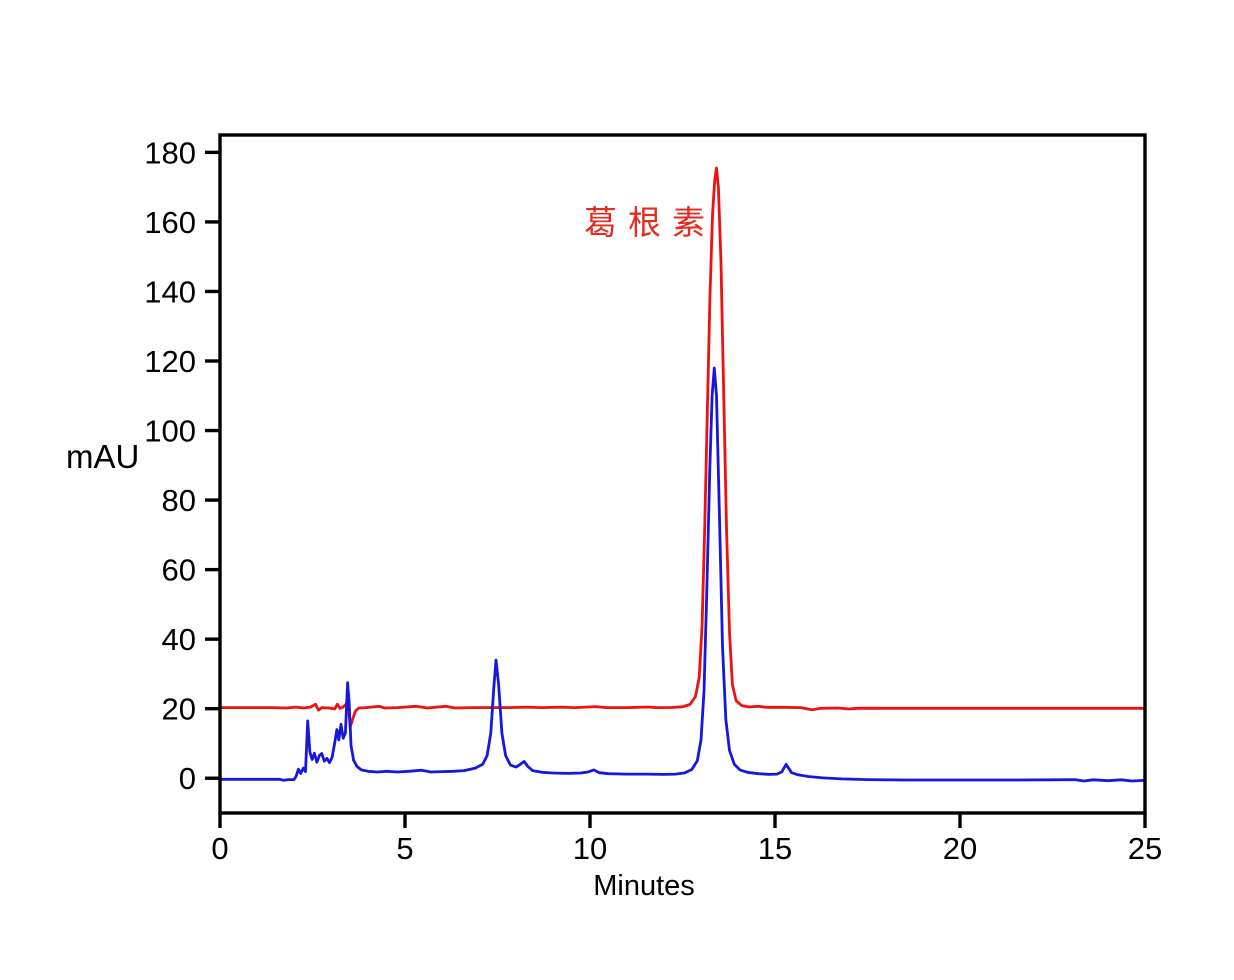 This screenshot has height=980, width=1234. Describe the element at coordinates (775, 848) in the screenshot. I see `x-tick-label: 15` at that location.